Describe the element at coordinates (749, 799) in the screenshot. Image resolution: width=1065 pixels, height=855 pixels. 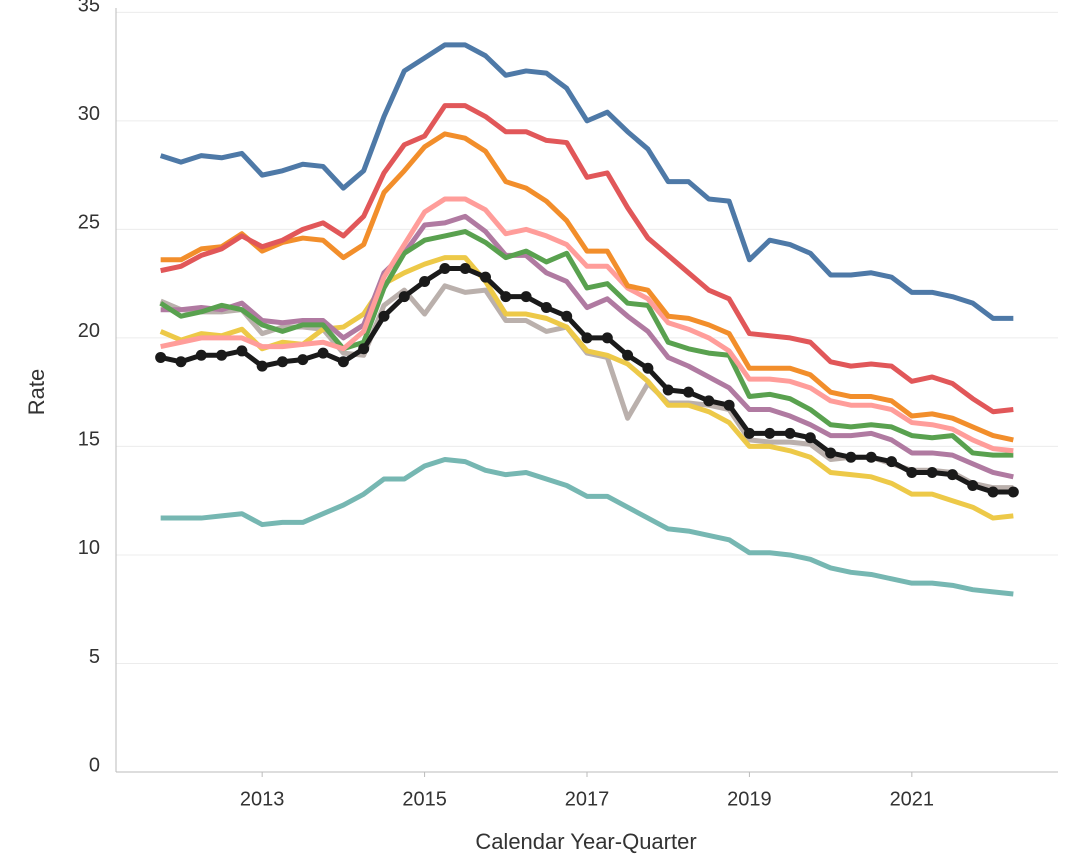
I see `x-tick-label: 2019` at that location.